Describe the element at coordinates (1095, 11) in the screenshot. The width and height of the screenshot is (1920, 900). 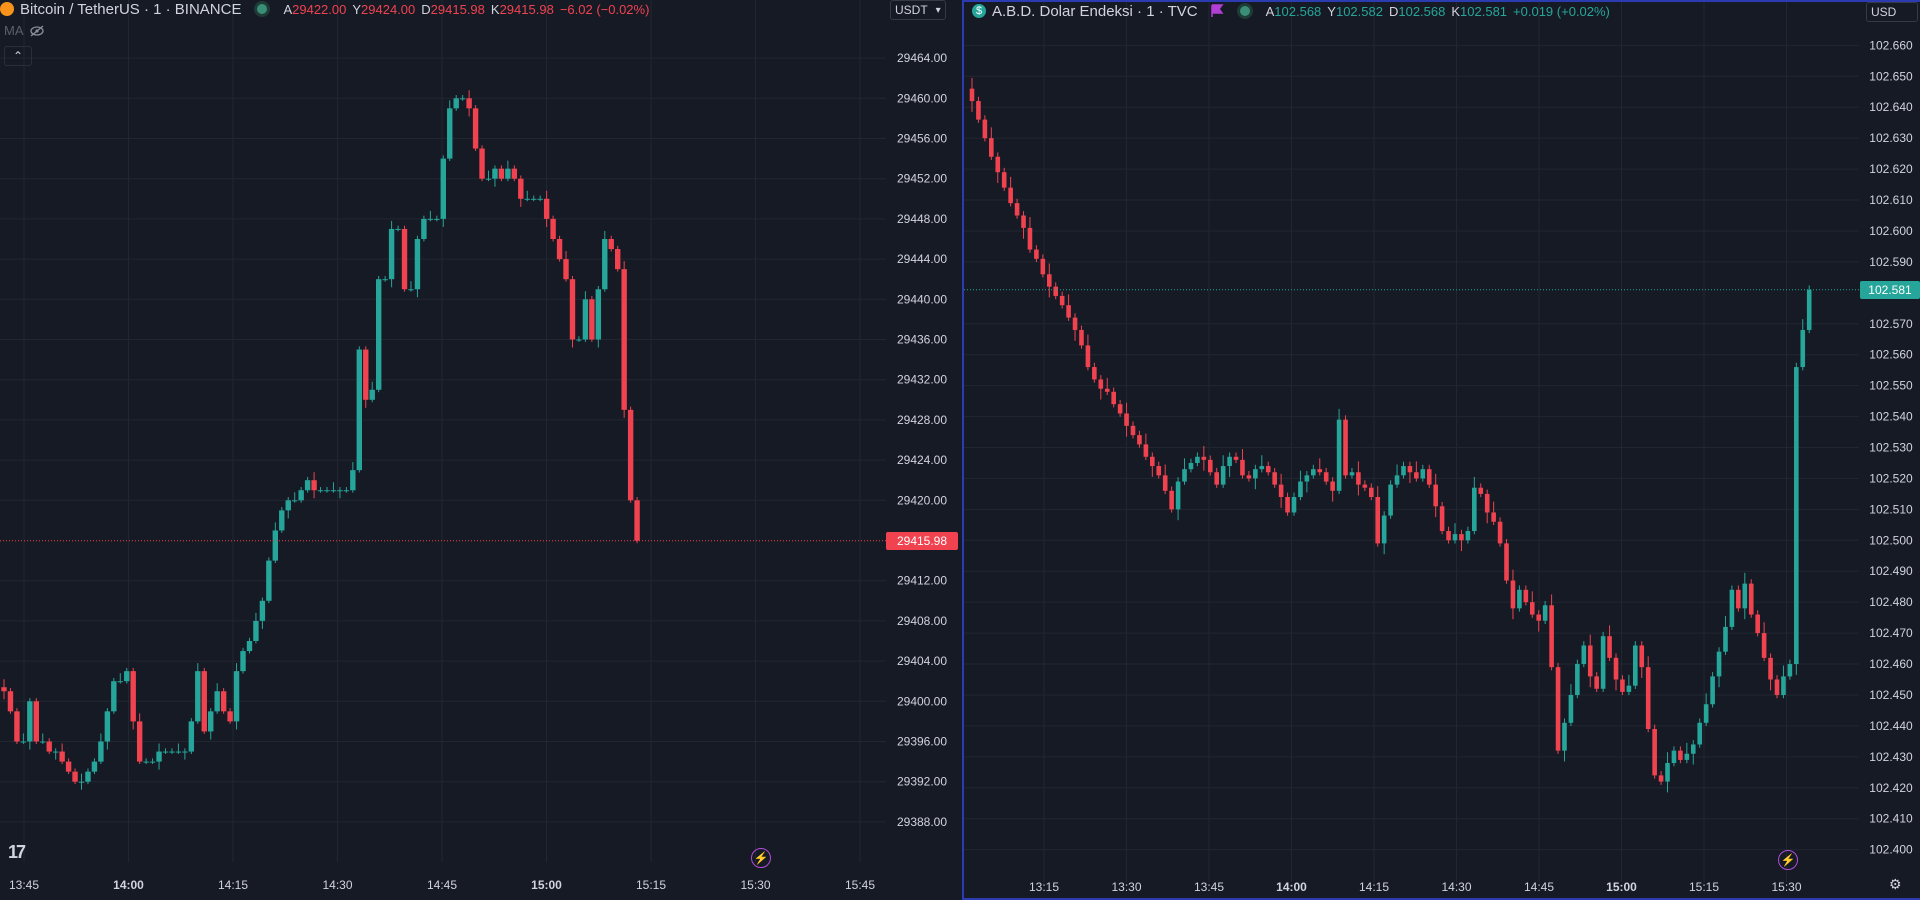
I see `dxy-symbol-title: A.B.D. Dolar Endeksi · 1 · TVC` at that location.